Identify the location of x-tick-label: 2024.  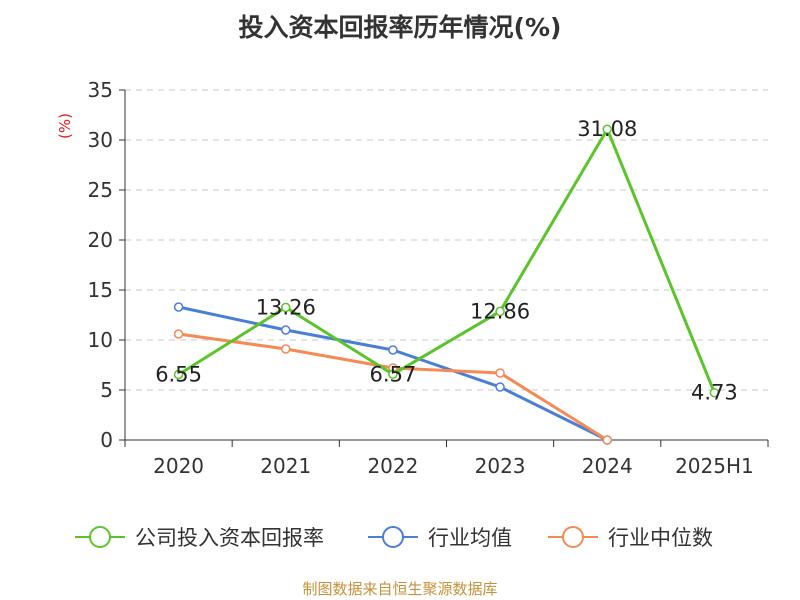
(607, 466).